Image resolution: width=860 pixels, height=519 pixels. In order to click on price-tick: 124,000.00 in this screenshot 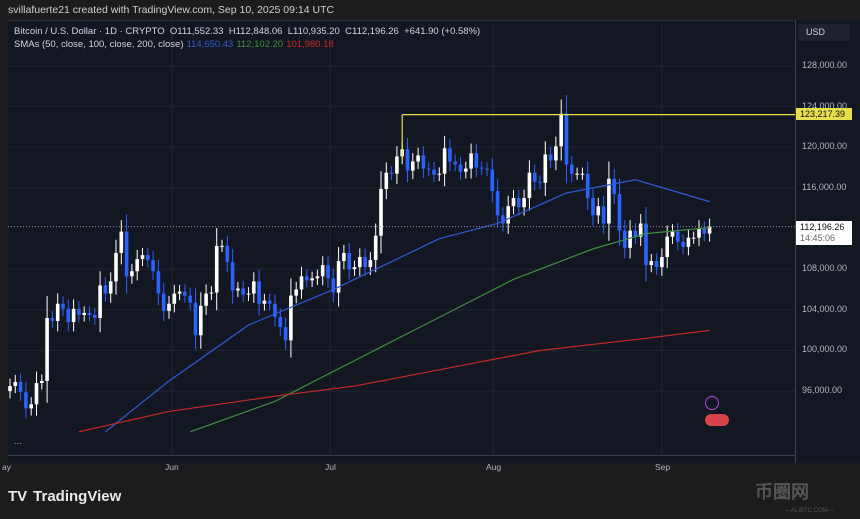, I will do `click(825, 105)`.